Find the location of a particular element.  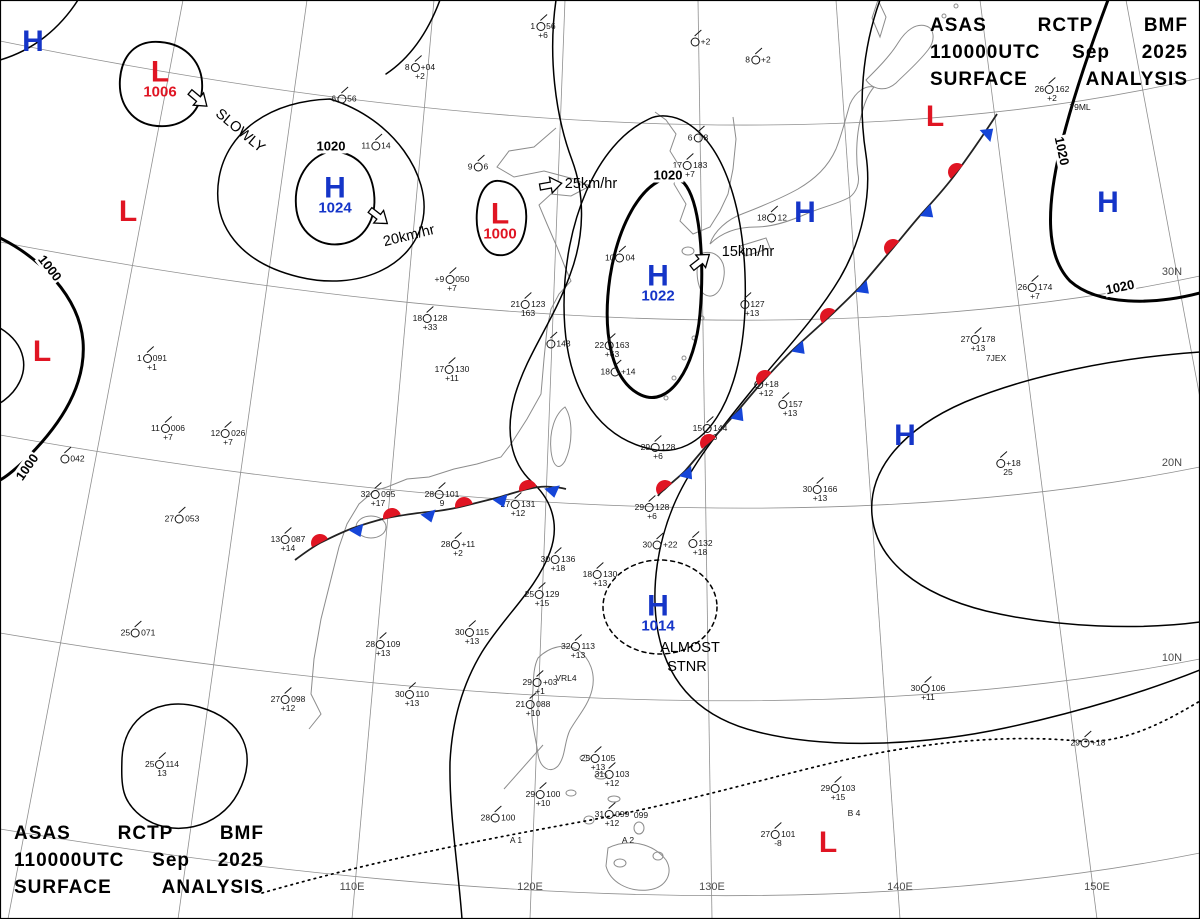

coast-luzon is located at coordinates (562, 707).